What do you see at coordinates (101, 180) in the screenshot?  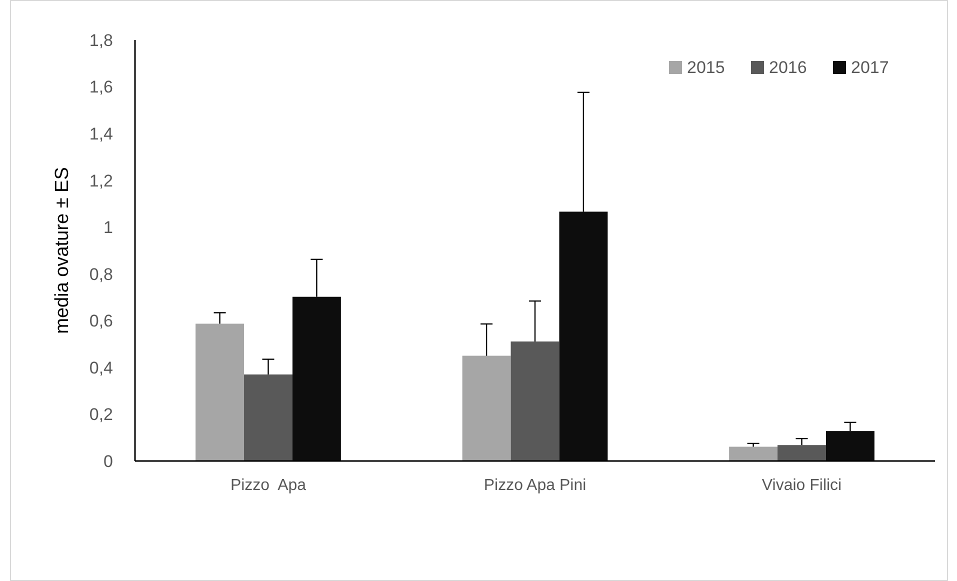 I see `y-tick-label: 1,2` at bounding box center [101, 180].